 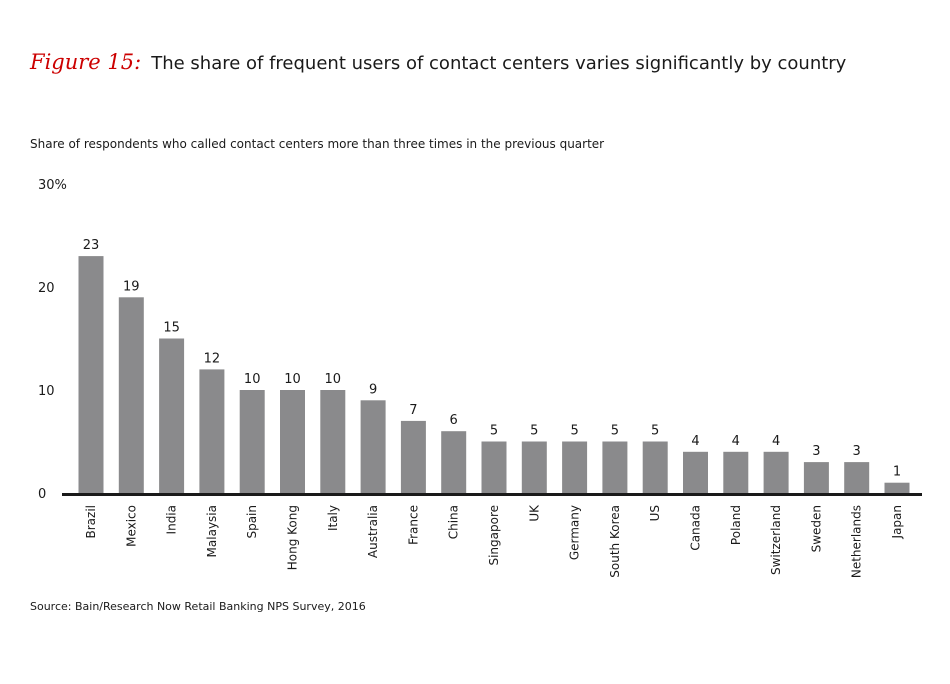 I want to click on y-tick-label: 0, so click(x=42, y=494).